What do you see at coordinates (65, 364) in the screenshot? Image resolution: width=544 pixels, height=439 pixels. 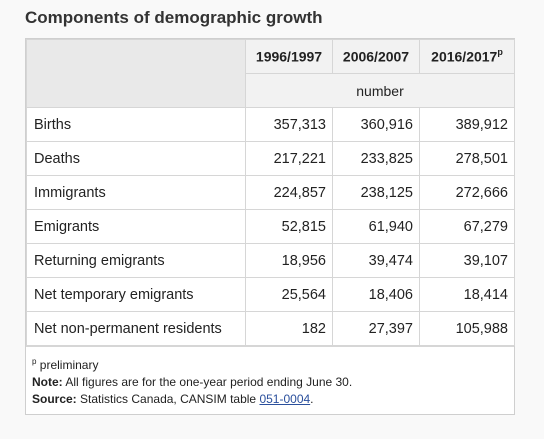 I see `preliminary-note: p preliminary` at bounding box center [65, 364].